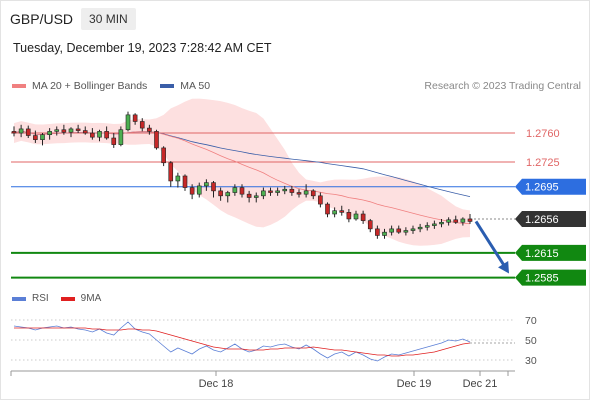 Image resolution: width=590 pixels, height=400 pixels. I want to click on rsi-layer: 70 50 30, so click(274, 341).